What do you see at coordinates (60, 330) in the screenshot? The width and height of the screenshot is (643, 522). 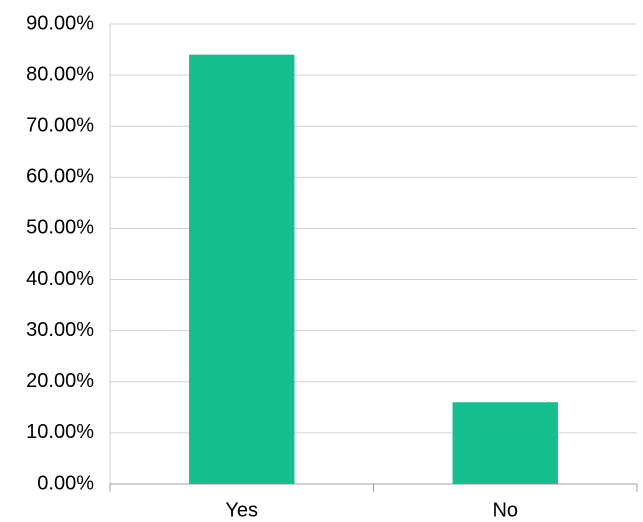 I see `y-tick-label: 30.00%` at bounding box center [60, 330].